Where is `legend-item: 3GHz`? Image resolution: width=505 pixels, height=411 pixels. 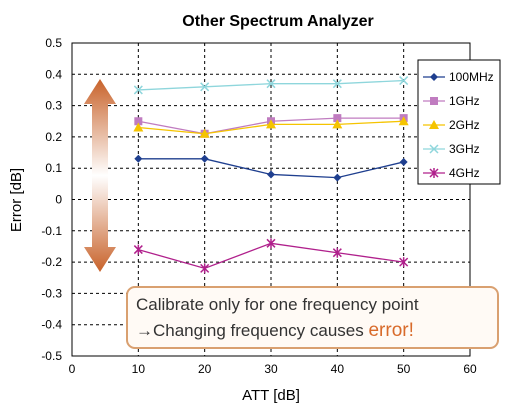
legend-item: 3GHz is located at coordinates (451, 149).